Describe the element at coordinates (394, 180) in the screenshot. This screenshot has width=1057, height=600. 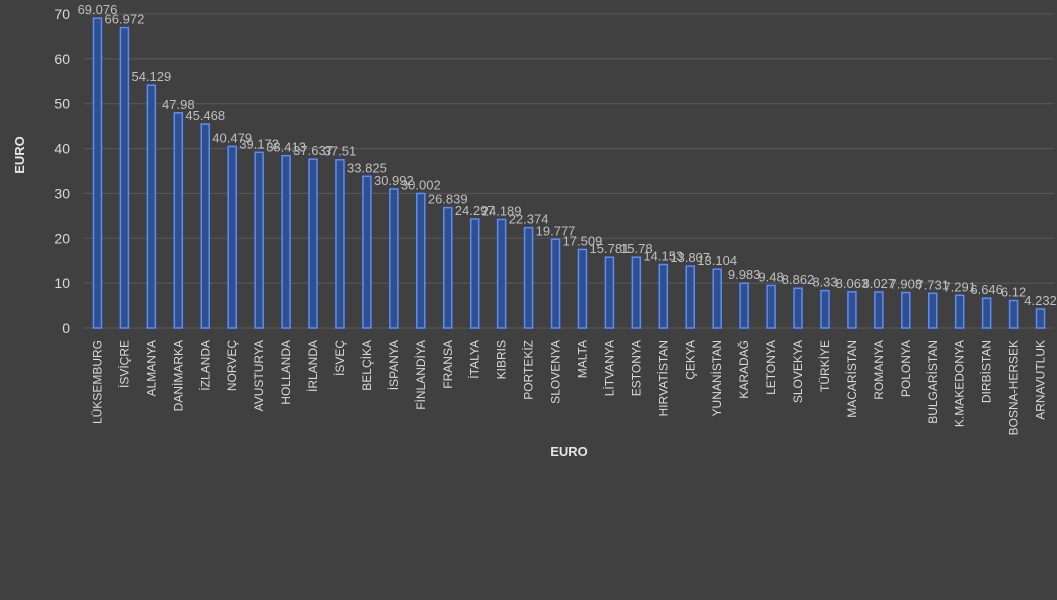
I see `data-label: 30.992` at that location.